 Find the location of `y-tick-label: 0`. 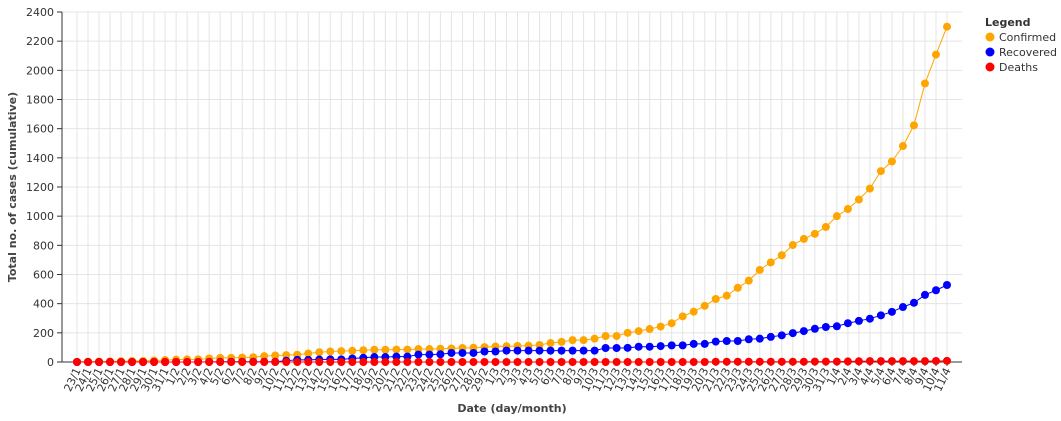

y-tick-label: 0 is located at coordinates (50, 362).